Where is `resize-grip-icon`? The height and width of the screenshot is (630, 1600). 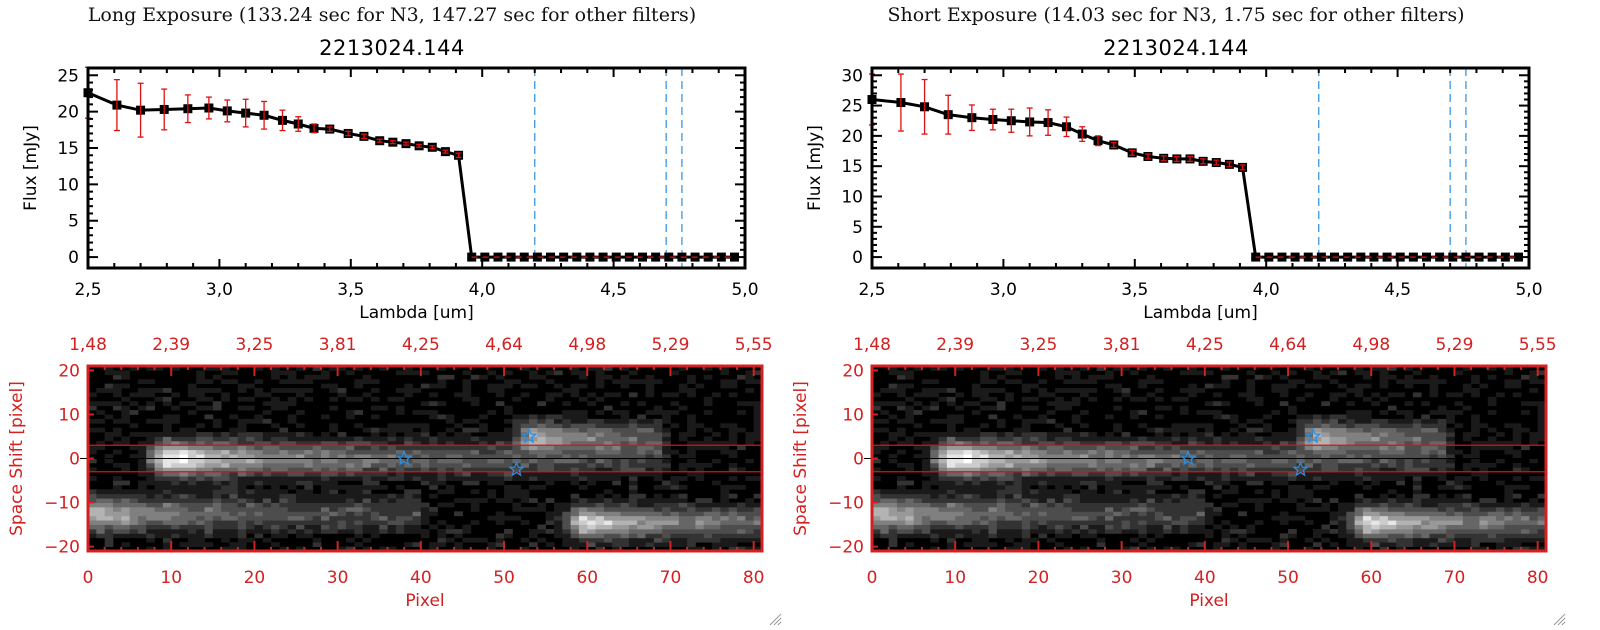
resize-grip-icon is located at coordinates (775, 619).